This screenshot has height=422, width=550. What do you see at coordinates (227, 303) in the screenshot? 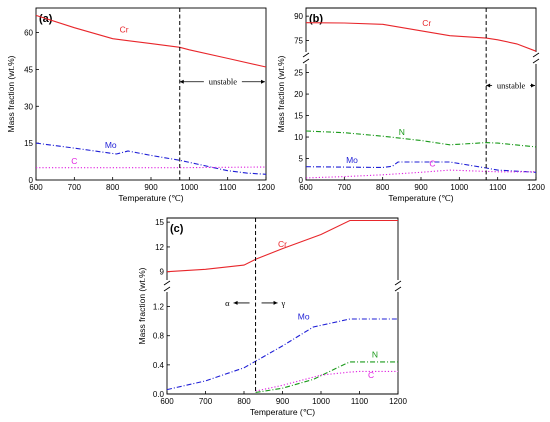
I see `phase-alpha-label: α` at bounding box center [227, 303].